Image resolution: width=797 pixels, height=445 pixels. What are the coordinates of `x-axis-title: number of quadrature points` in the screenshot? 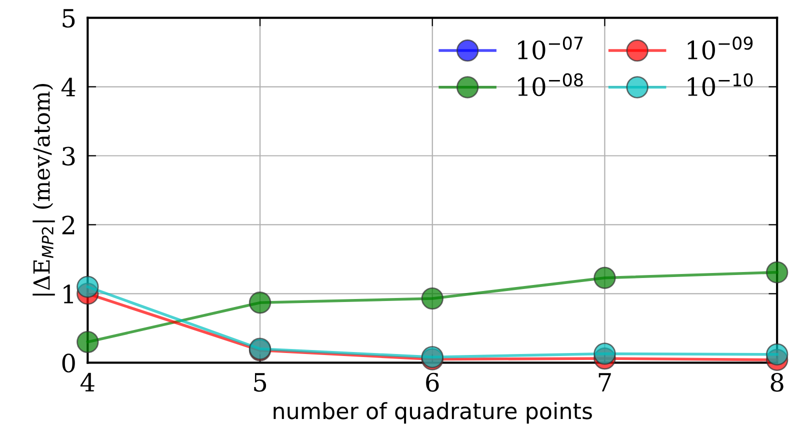 It's located at (433, 413).